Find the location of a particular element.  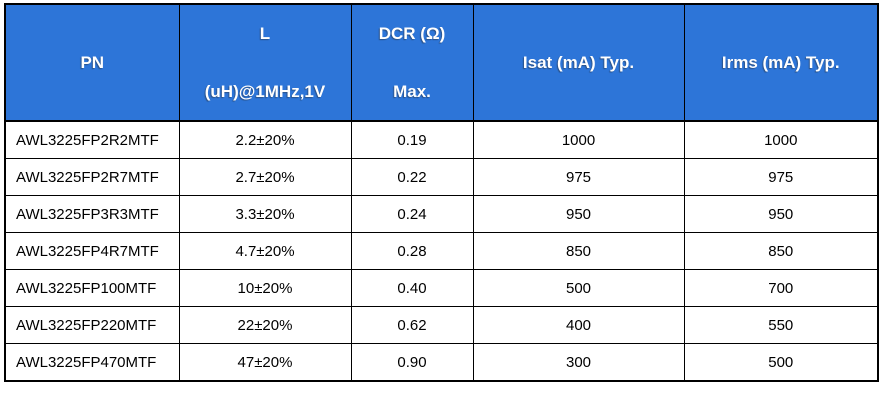

cell-irms: 975 is located at coordinates (781, 177).